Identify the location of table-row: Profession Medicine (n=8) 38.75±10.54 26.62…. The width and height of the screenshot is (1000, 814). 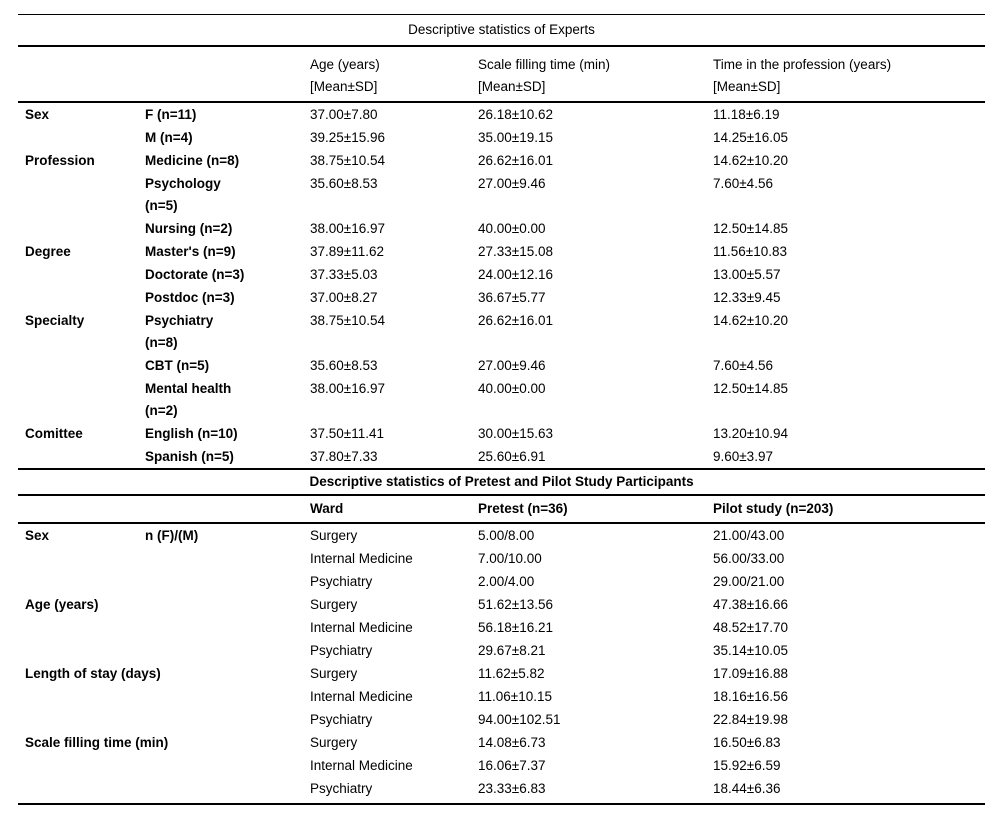
(501, 160).